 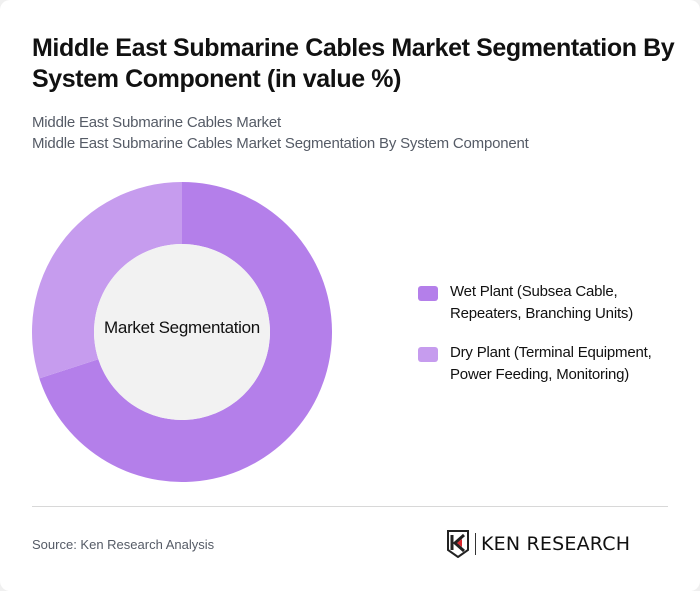 I want to click on donut-segment-dry-plant, so click(x=107, y=280).